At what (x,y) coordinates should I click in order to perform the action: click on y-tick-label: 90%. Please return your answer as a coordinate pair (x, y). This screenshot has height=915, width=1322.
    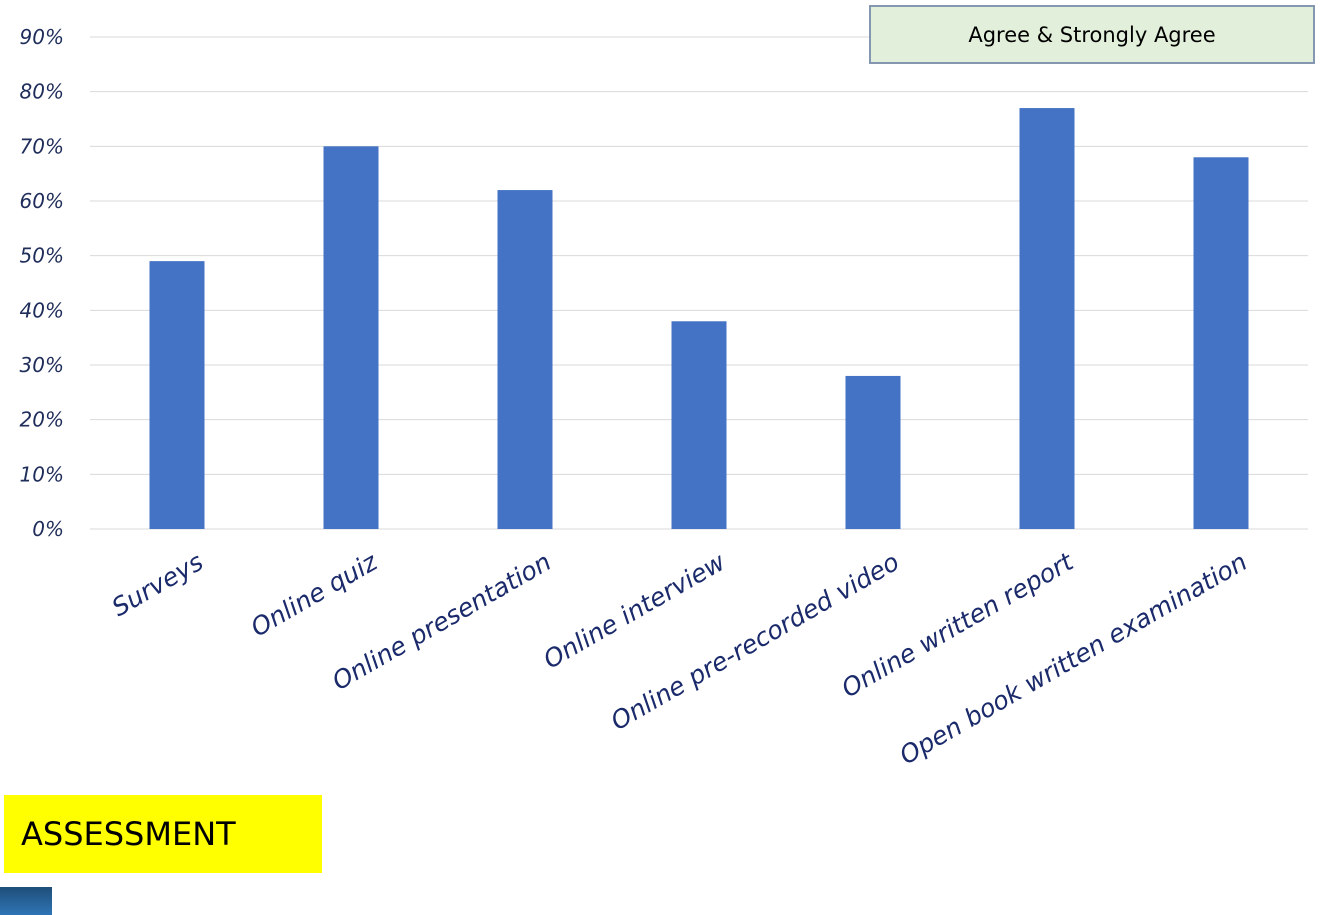
    Looking at the image, I should click on (42, 37).